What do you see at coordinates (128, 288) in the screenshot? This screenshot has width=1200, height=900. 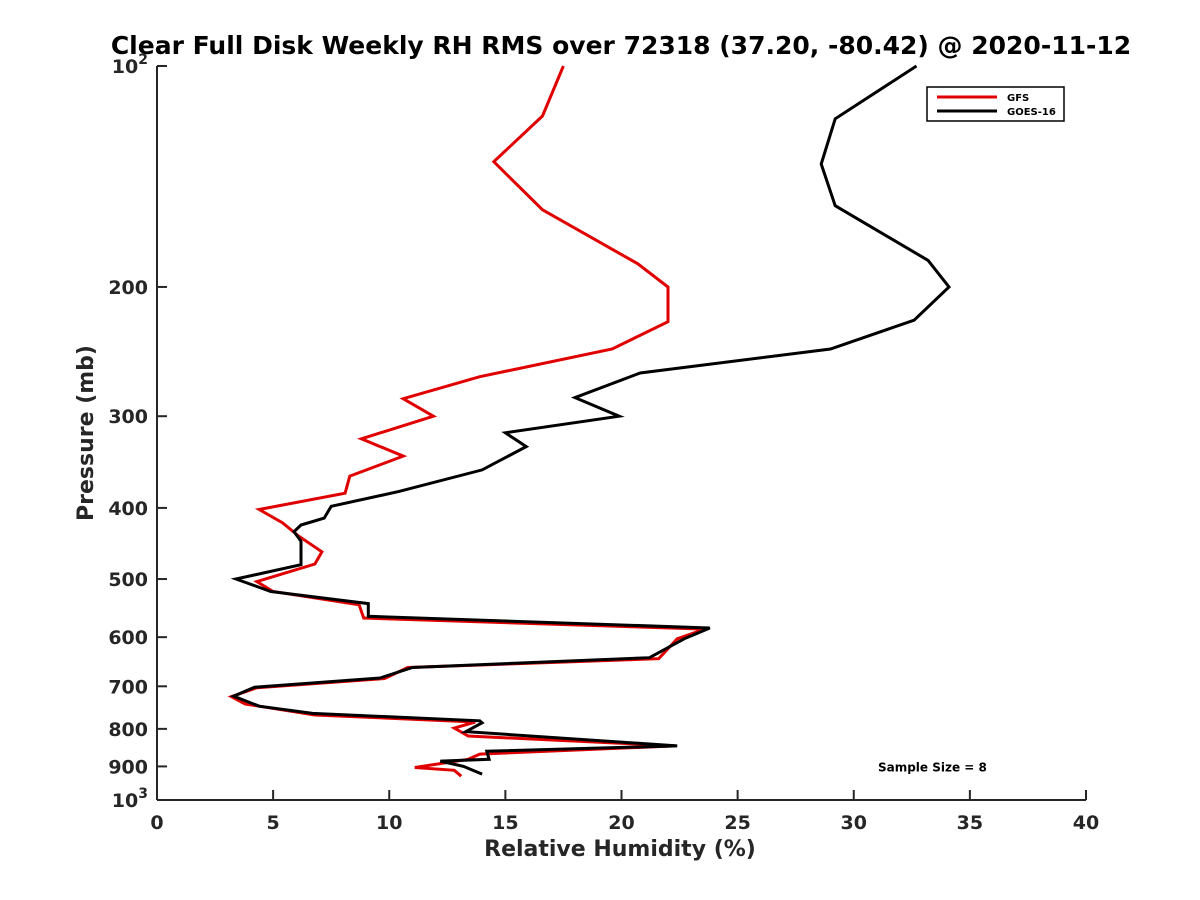 I see `y-tick-label: 200` at bounding box center [128, 288].